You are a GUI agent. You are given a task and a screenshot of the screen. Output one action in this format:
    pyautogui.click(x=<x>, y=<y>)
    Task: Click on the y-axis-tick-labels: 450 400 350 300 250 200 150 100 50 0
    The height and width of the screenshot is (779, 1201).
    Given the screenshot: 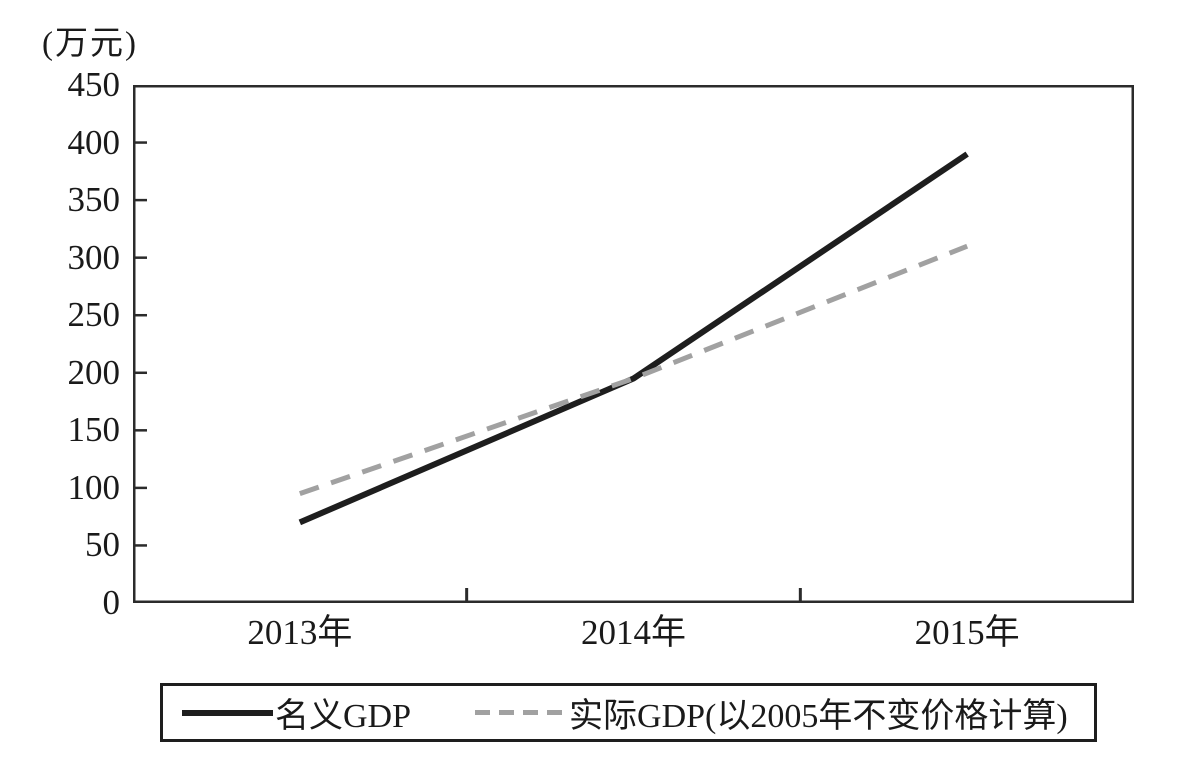 What is the action you would take?
    pyautogui.click(x=60, y=344)
    